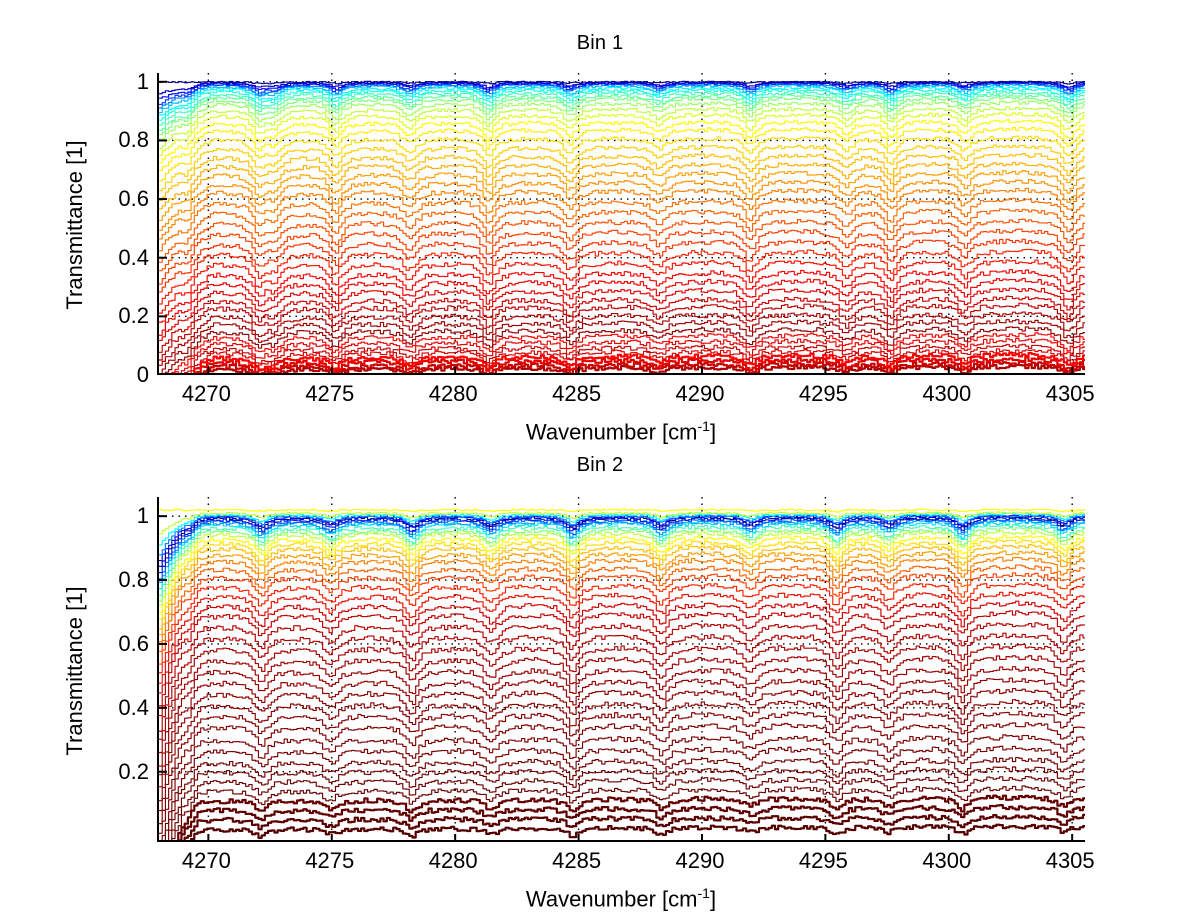 This screenshot has width=1200, height=912. What do you see at coordinates (142, 81) in the screenshot?
I see `y-tick-label: 1` at bounding box center [142, 81].